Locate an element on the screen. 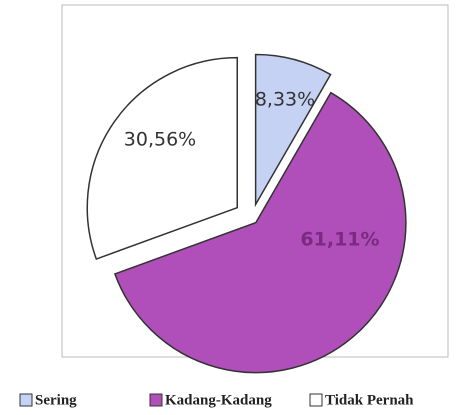 The image size is (475, 415). data-label: 30,56% is located at coordinates (160, 140).